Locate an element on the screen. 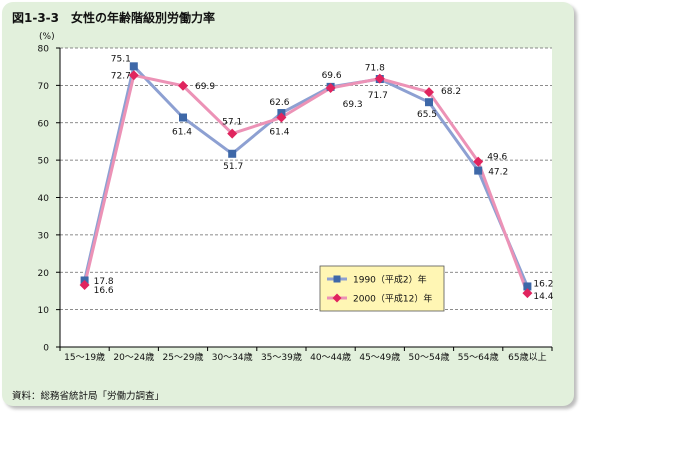 The height and width of the screenshot is (451, 680). data-label: 69.9 is located at coordinates (205, 87).